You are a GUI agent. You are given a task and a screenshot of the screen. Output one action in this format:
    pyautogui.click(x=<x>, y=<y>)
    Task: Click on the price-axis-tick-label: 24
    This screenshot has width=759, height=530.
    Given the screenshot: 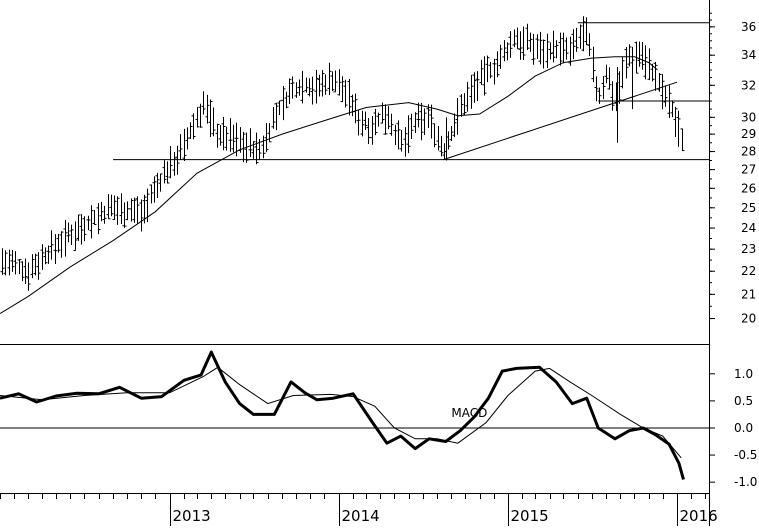 What is the action you would take?
    pyautogui.click(x=748, y=228)
    